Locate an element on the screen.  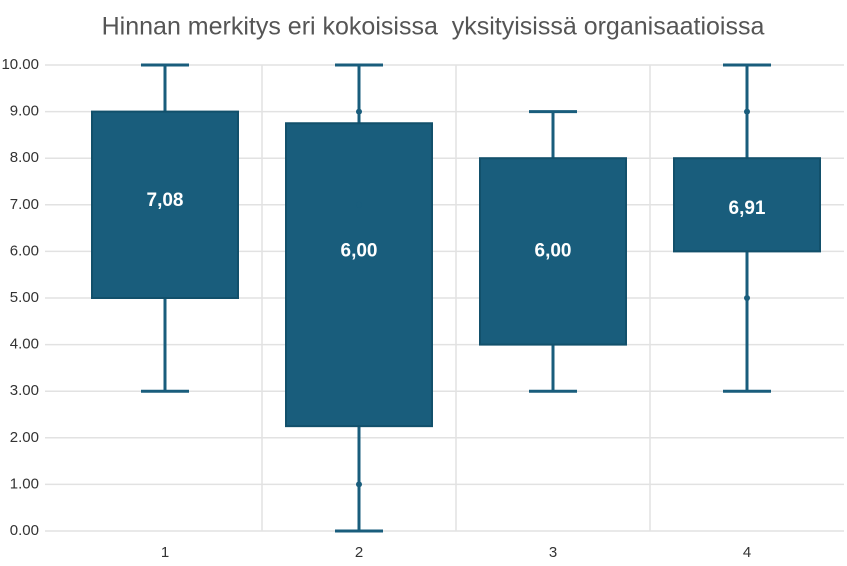
y-tick-label: 9.00 is located at coordinates (24, 111).